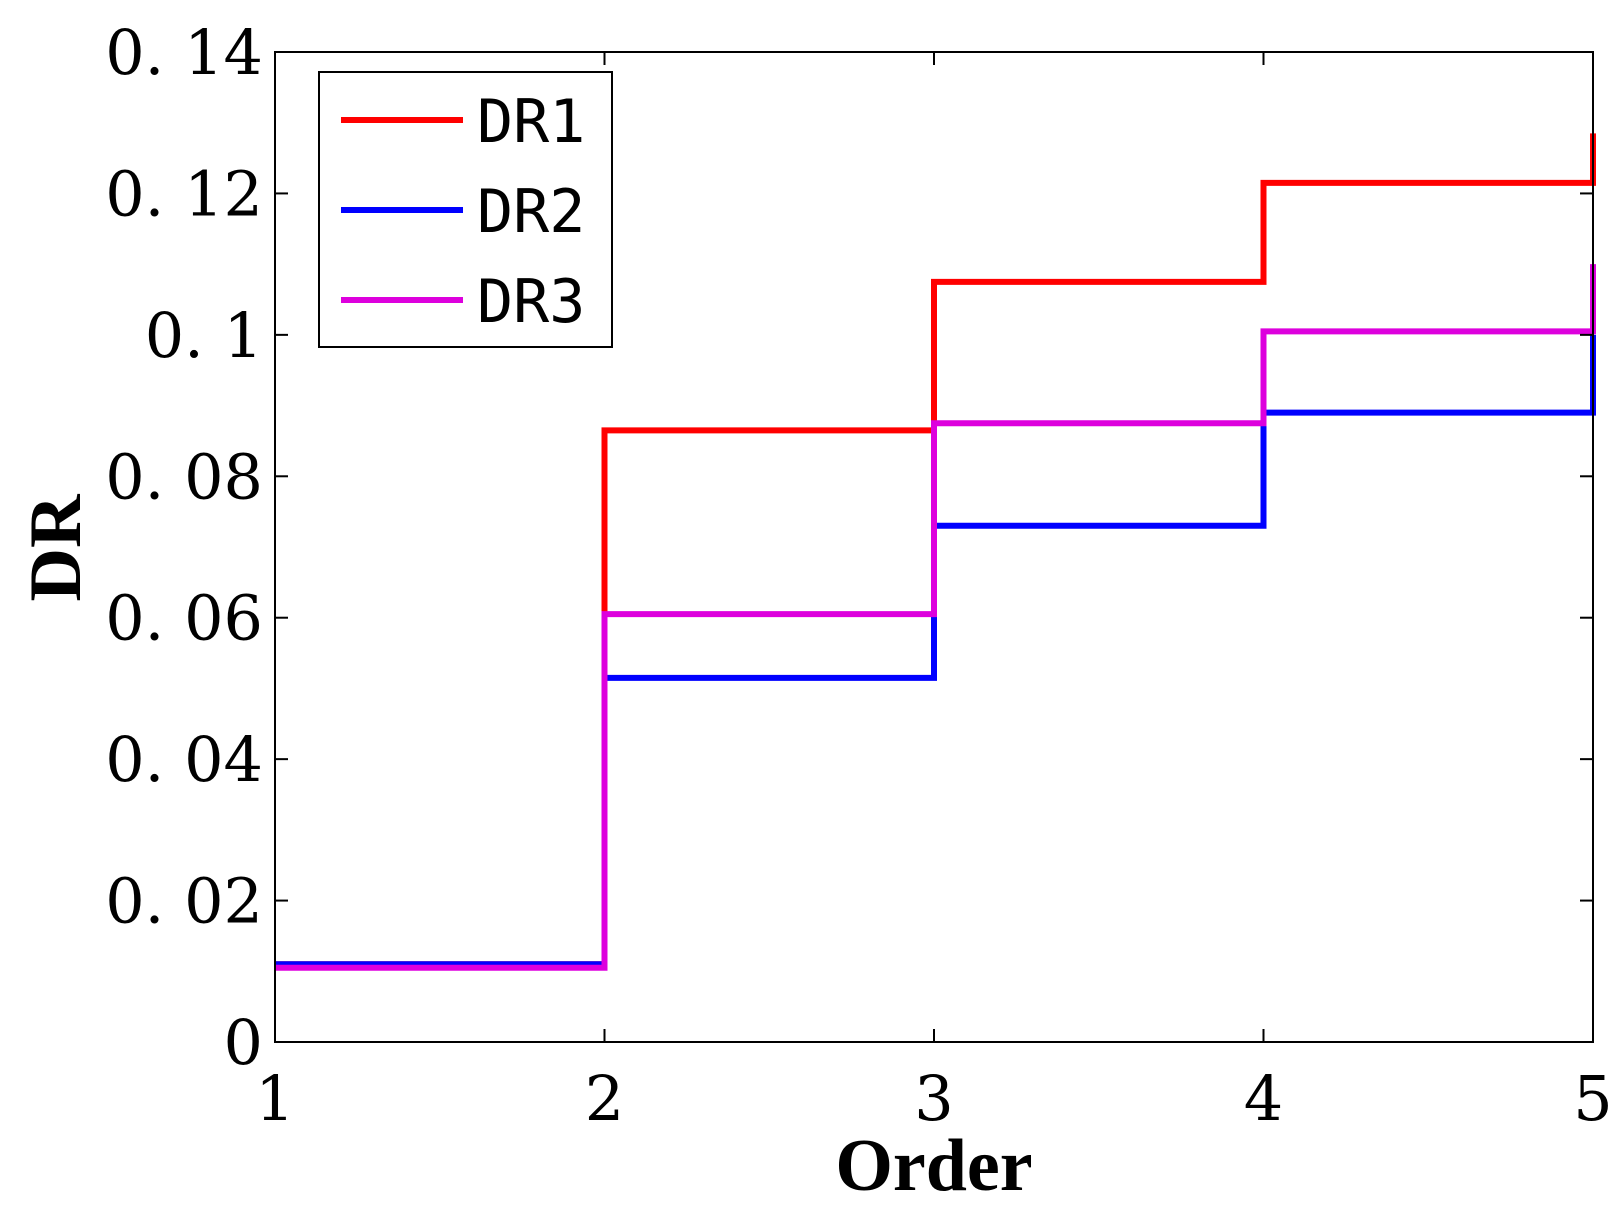 The width and height of the screenshot is (1619, 1211). Describe the element at coordinates (243, 1042) in the screenshot. I see `y-tick-label: 0` at that location.